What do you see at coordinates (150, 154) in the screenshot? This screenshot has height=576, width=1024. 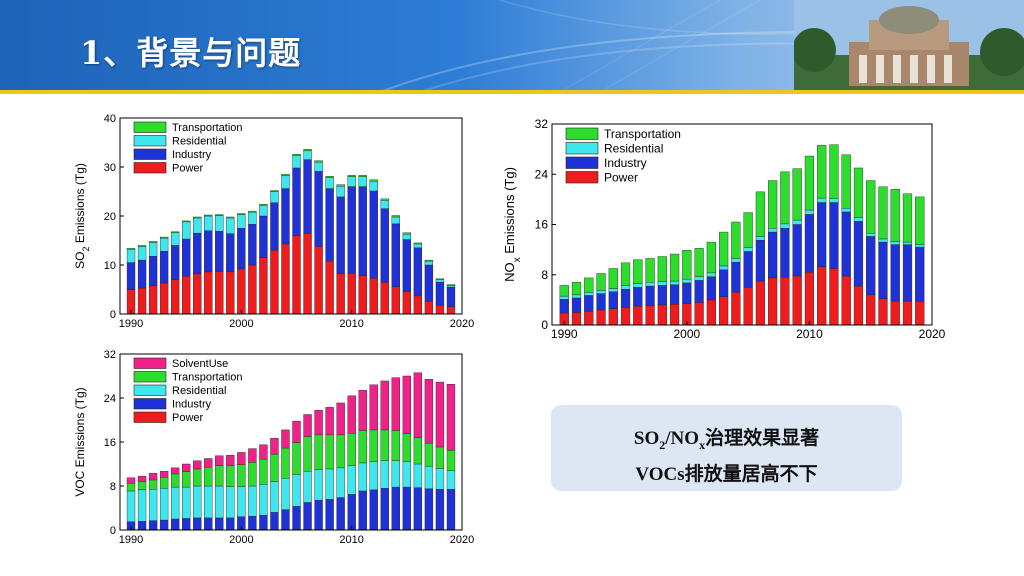 I see `so2-legend-swatch-industry` at bounding box center [150, 154].